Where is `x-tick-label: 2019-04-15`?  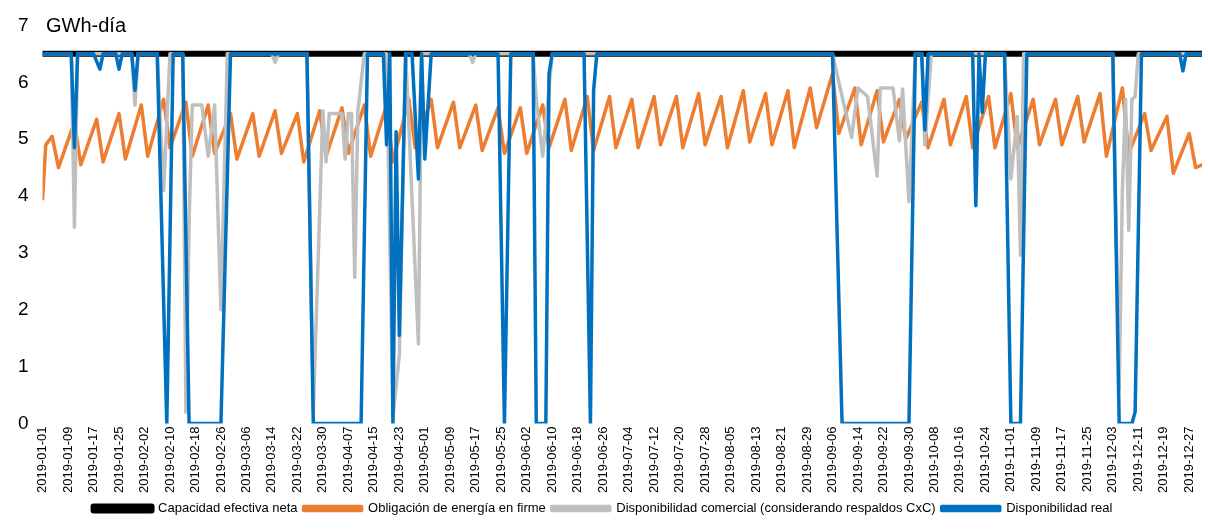
x-tick-label: 2019-04-15 is located at coordinates (373, 459).